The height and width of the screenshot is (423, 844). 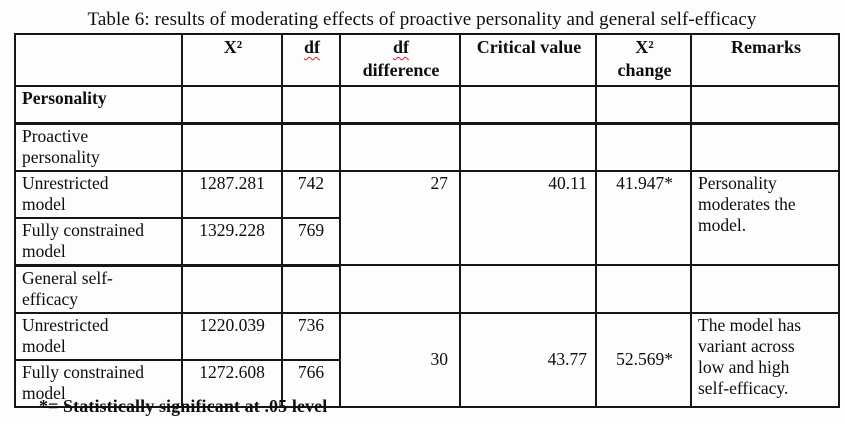 What do you see at coordinates (400, 217) in the screenshot?
I see `cell-df-difference: 27` at bounding box center [400, 217].